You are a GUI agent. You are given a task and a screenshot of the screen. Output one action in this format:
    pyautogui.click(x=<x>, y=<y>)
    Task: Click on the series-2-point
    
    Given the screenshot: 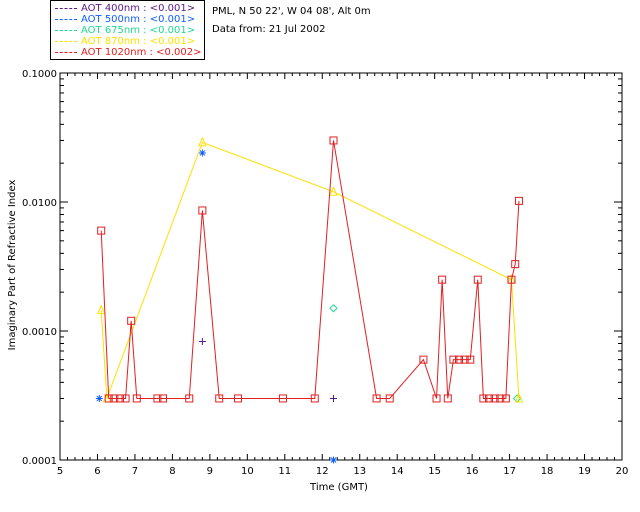 What is the action you would take?
    pyautogui.click(x=333, y=308)
    